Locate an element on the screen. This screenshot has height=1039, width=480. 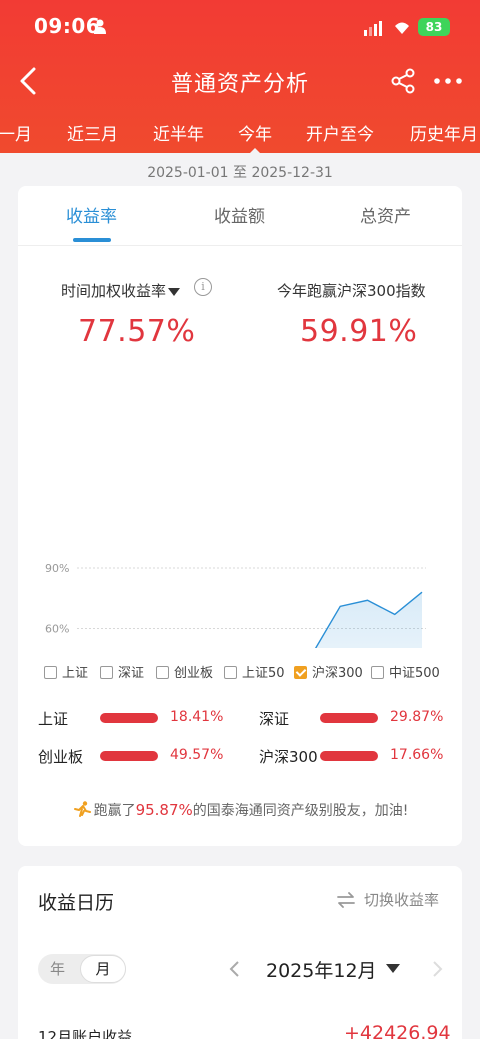
header: 09:06 83 普通资产分析 一月 近三月 近半年 今年 开户至今 历史年月 is located at coordinates (240, 77).